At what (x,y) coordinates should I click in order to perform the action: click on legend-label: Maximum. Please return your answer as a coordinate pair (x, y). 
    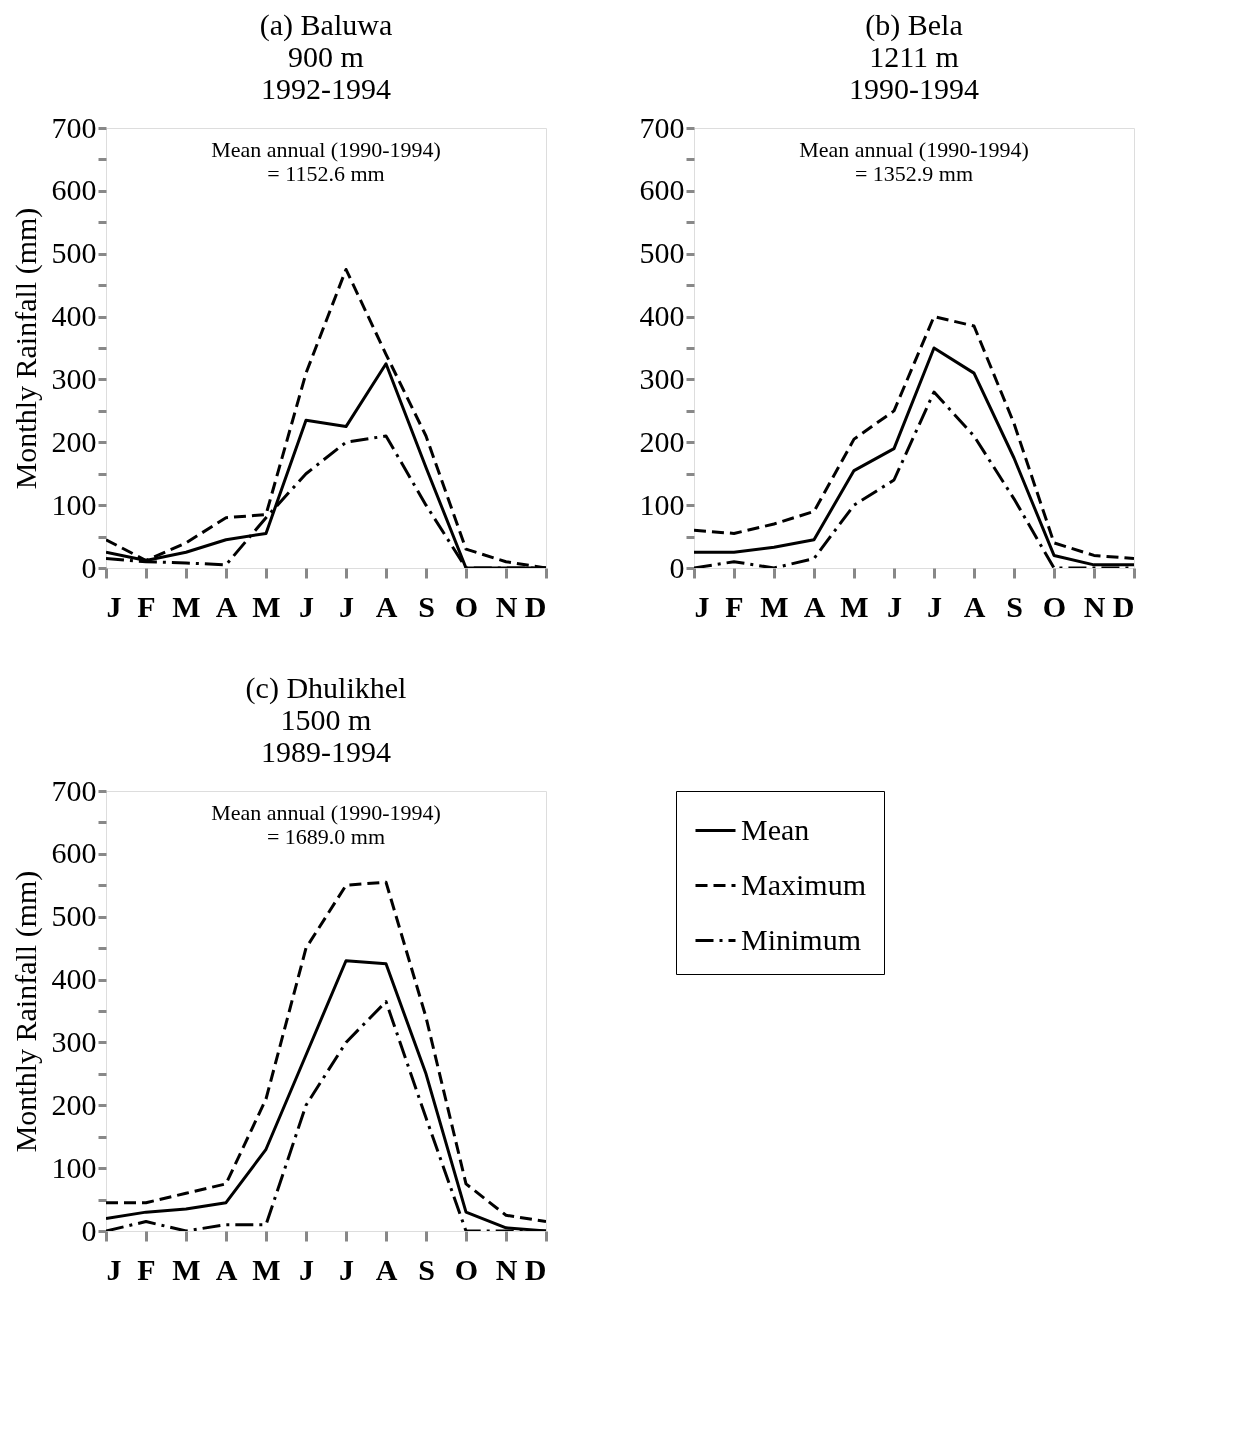
    Looking at the image, I should click on (803, 884).